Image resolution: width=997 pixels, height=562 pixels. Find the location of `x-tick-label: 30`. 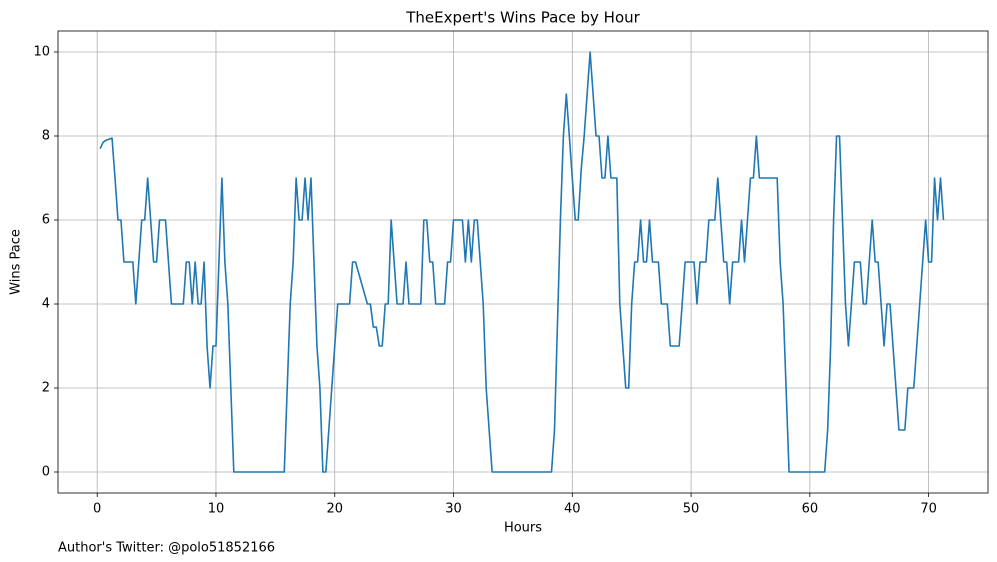

x-tick-label: 30 is located at coordinates (453, 509).